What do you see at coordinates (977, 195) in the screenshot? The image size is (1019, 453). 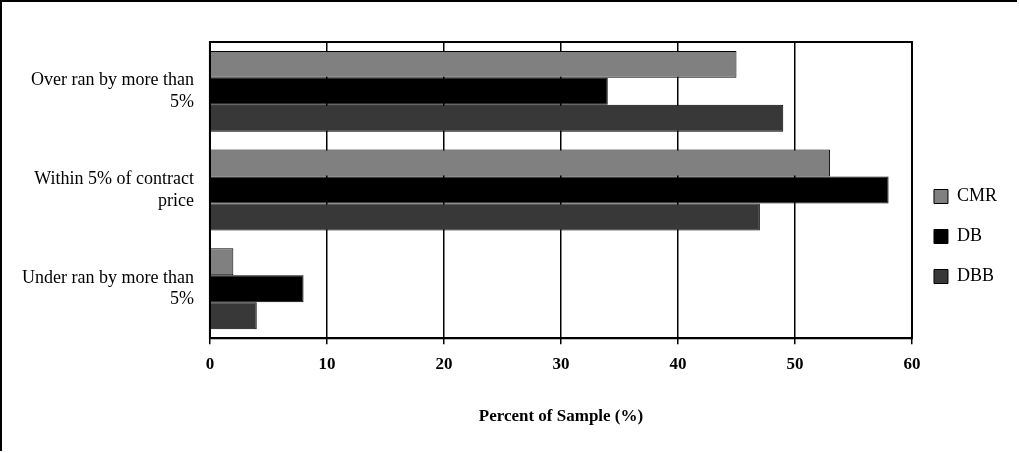 I see `legend-label: CMR` at bounding box center [977, 195].